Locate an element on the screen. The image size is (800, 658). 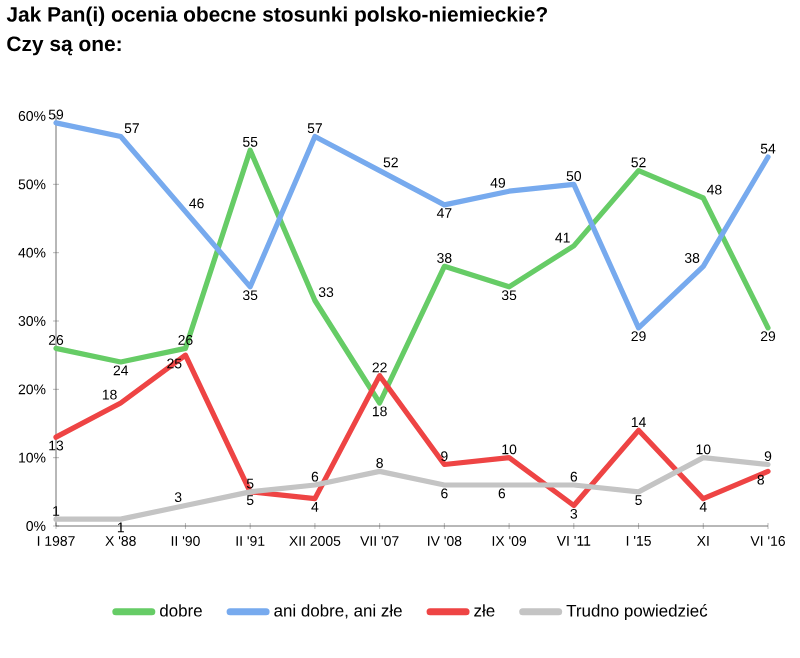
legend-label: złe is located at coordinates (484, 610).